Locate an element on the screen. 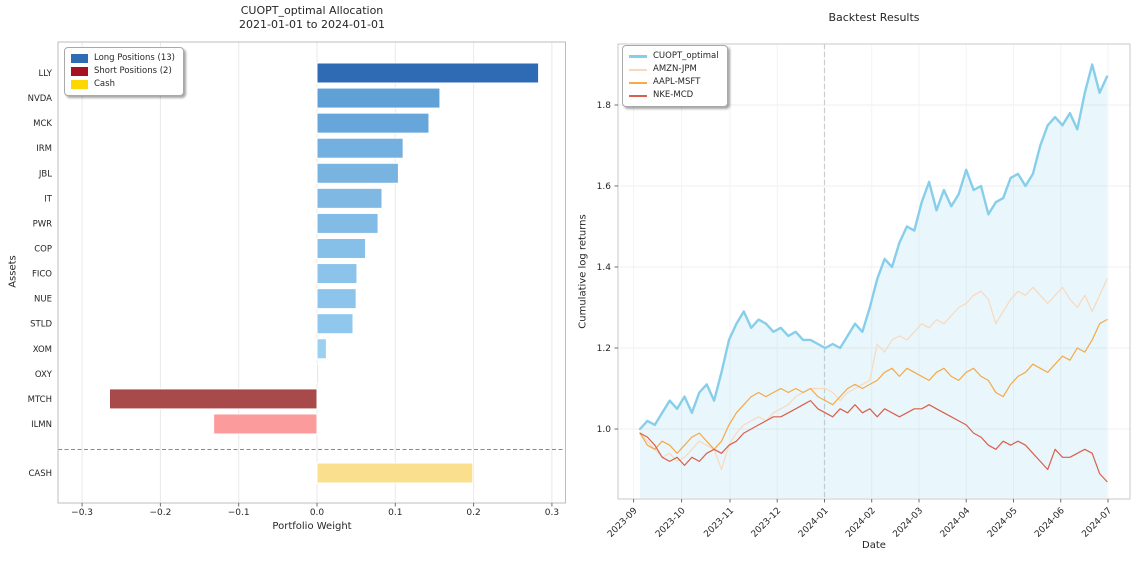 The height and width of the screenshot is (566, 1140). y-tick-label-FICO: FICO is located at coordinates (42, 275).